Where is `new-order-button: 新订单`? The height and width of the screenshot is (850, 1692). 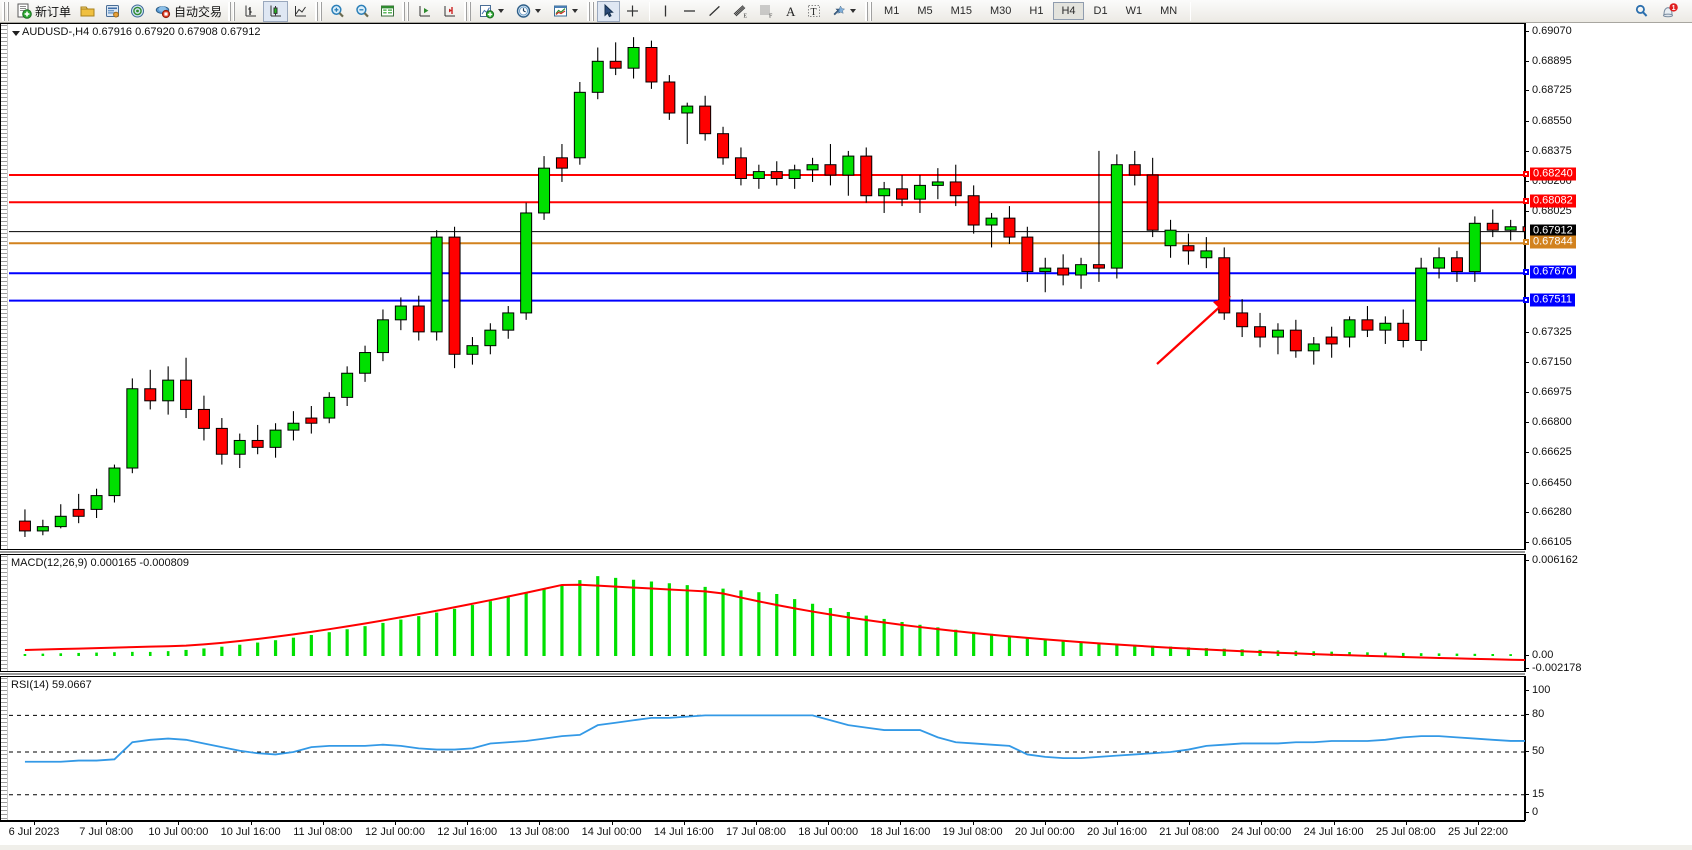
new-order-button: 新订单 is located at coordinates (43, 11).